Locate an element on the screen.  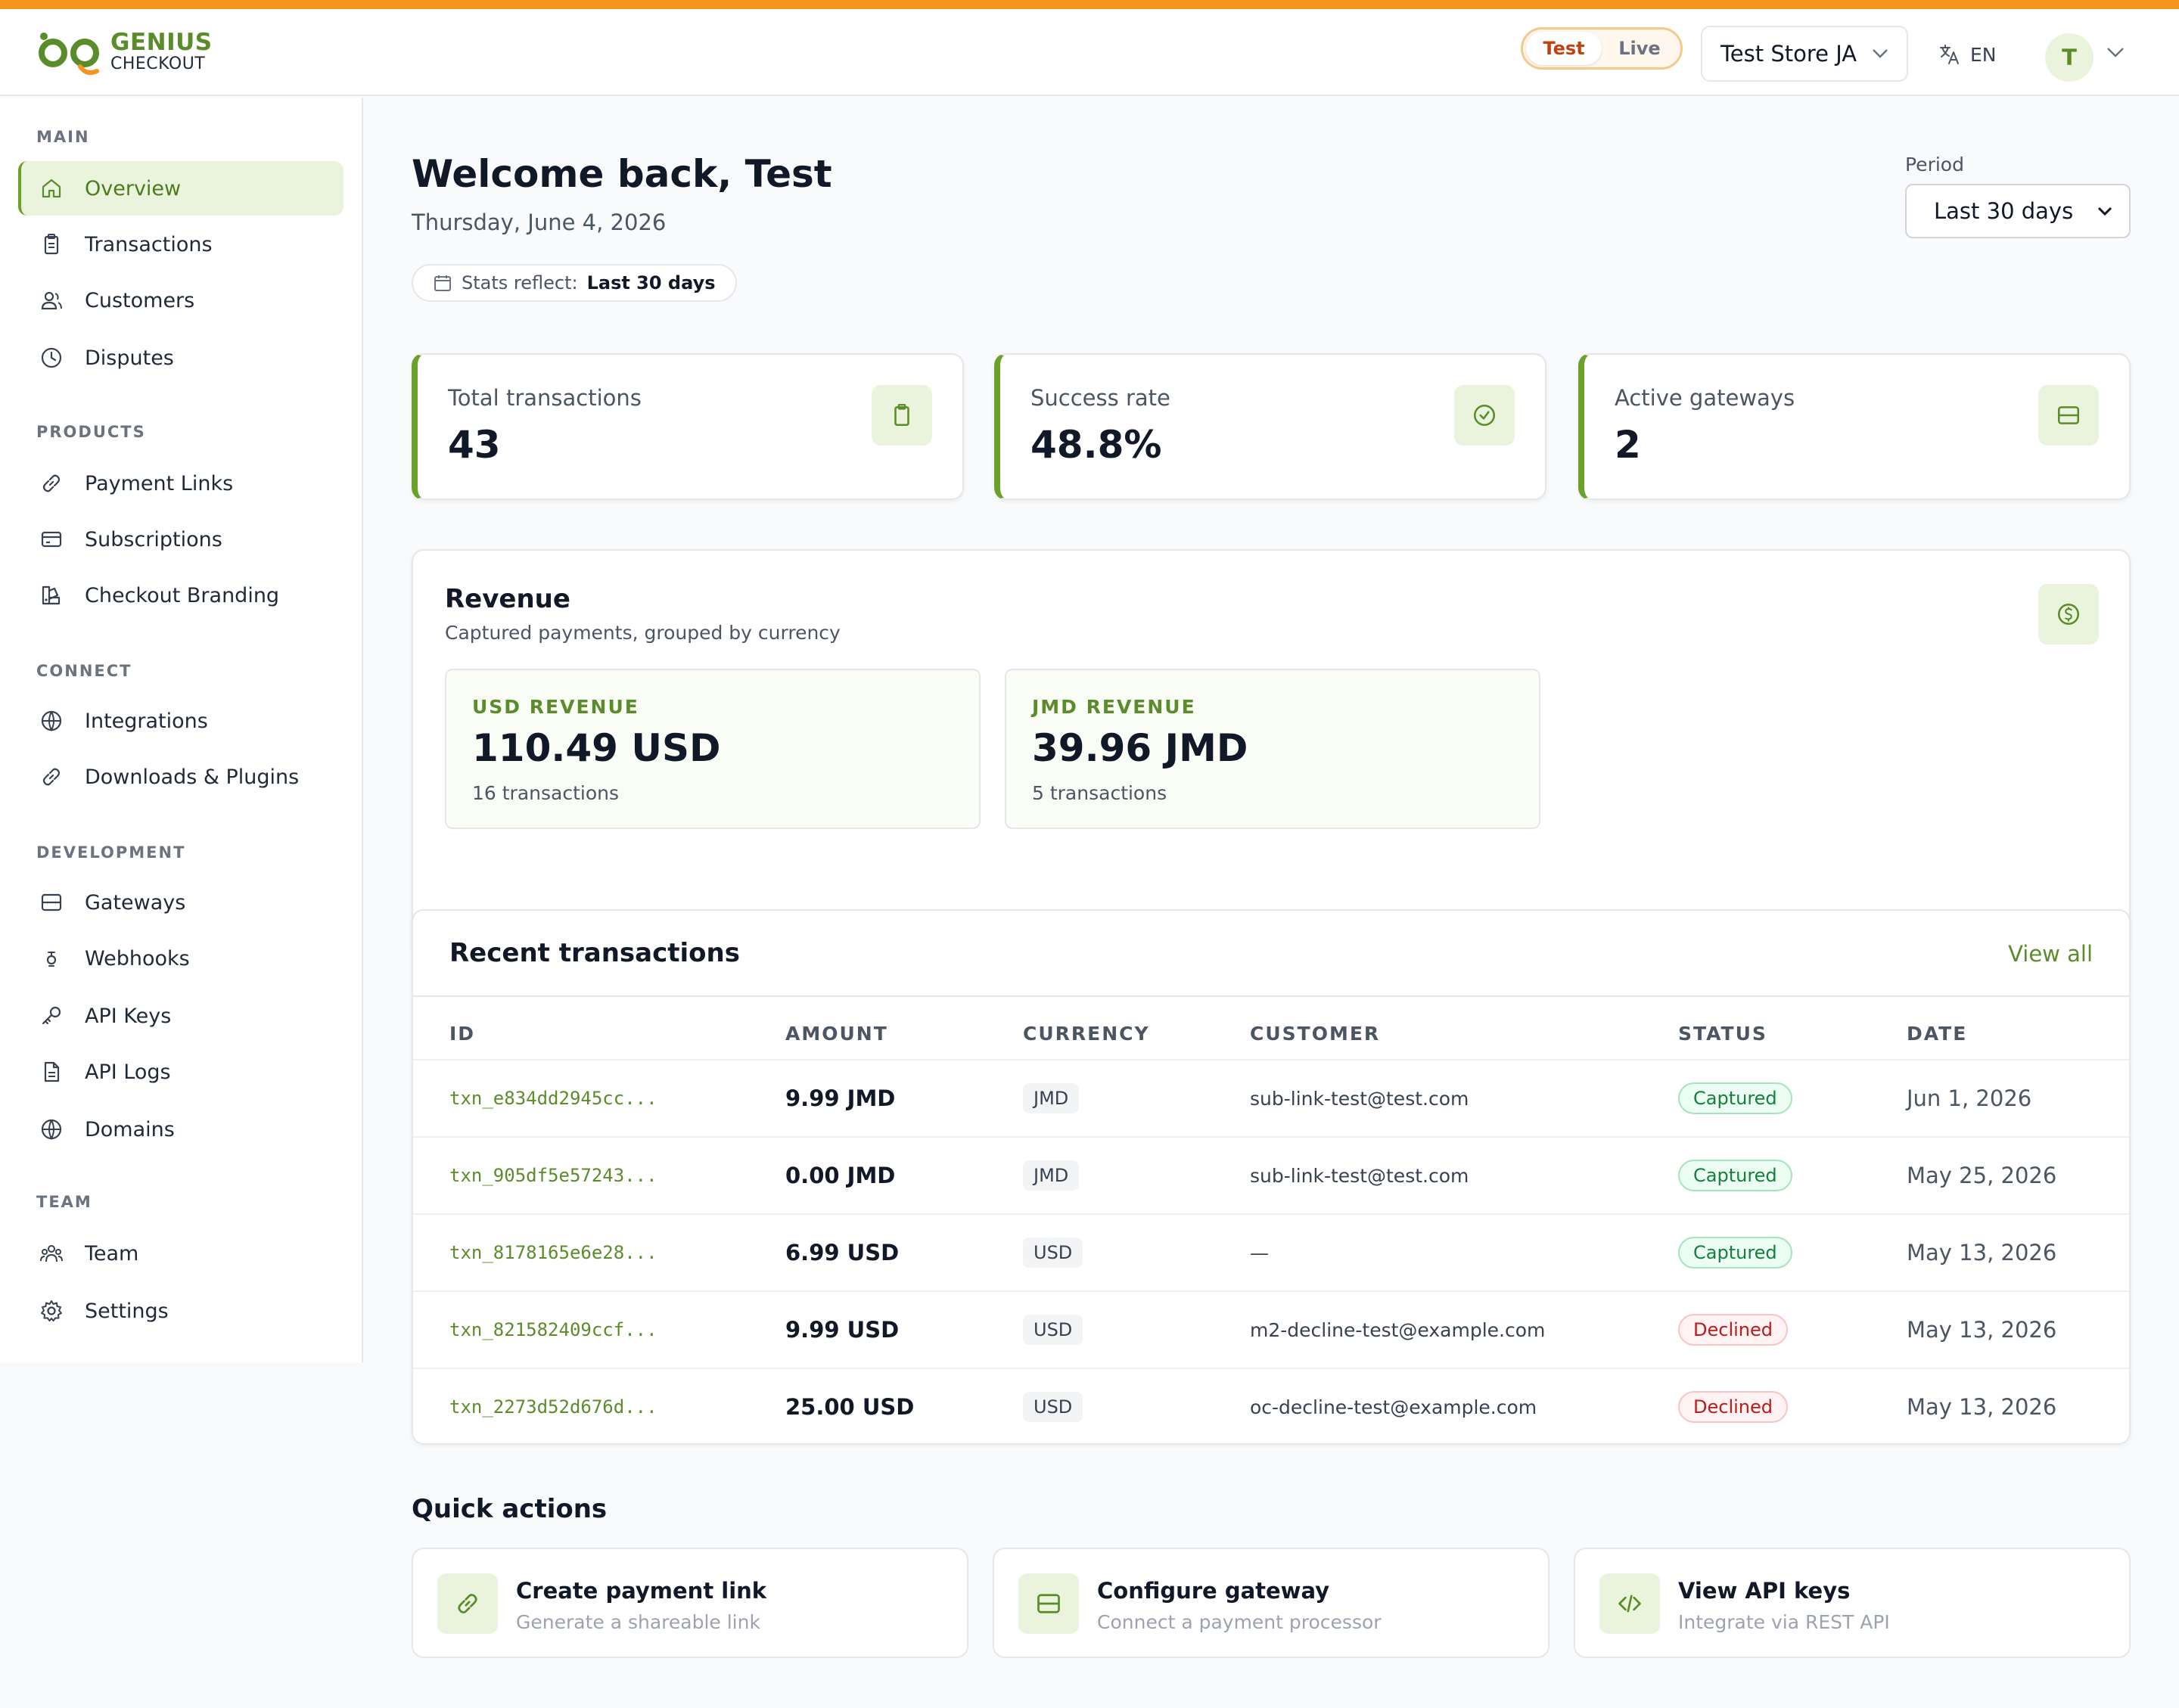
sidebar-item-webhooks: Webhooks is located at coordinates (181, 958).